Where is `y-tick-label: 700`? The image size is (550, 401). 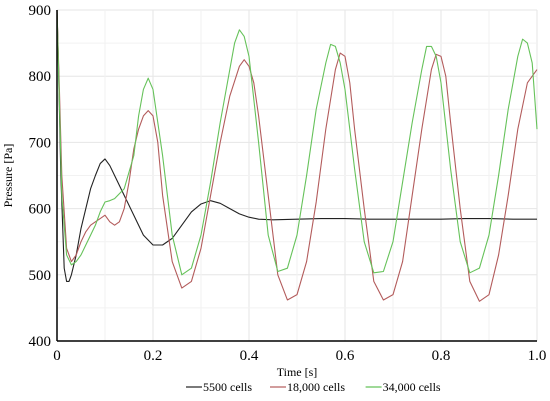 y-tick-label: 700 is located at coordinates (40, 143).